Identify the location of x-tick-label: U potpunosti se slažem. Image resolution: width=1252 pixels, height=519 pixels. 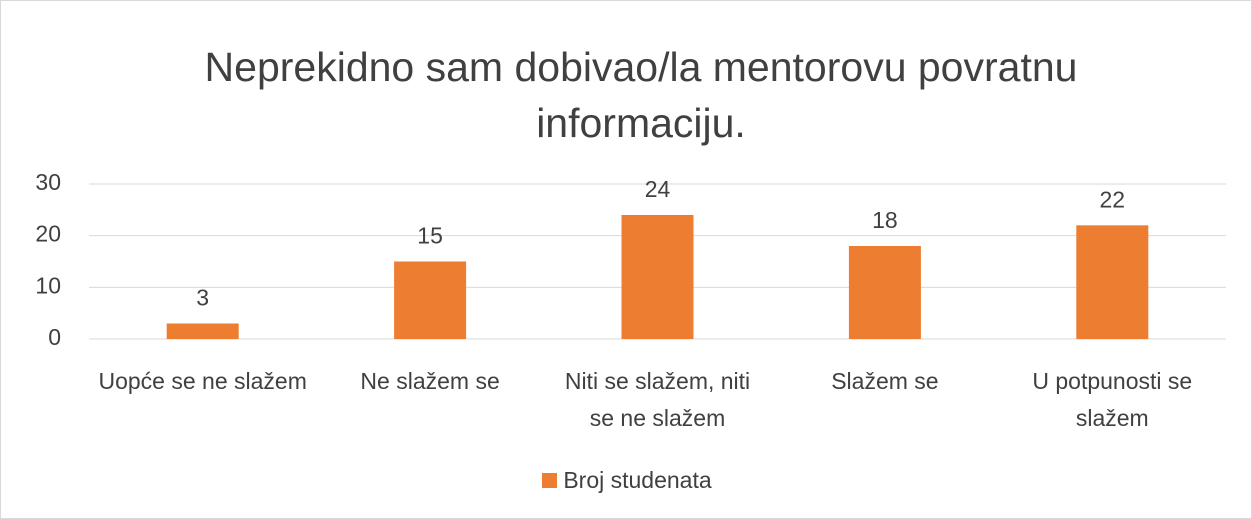
(1112, 399).